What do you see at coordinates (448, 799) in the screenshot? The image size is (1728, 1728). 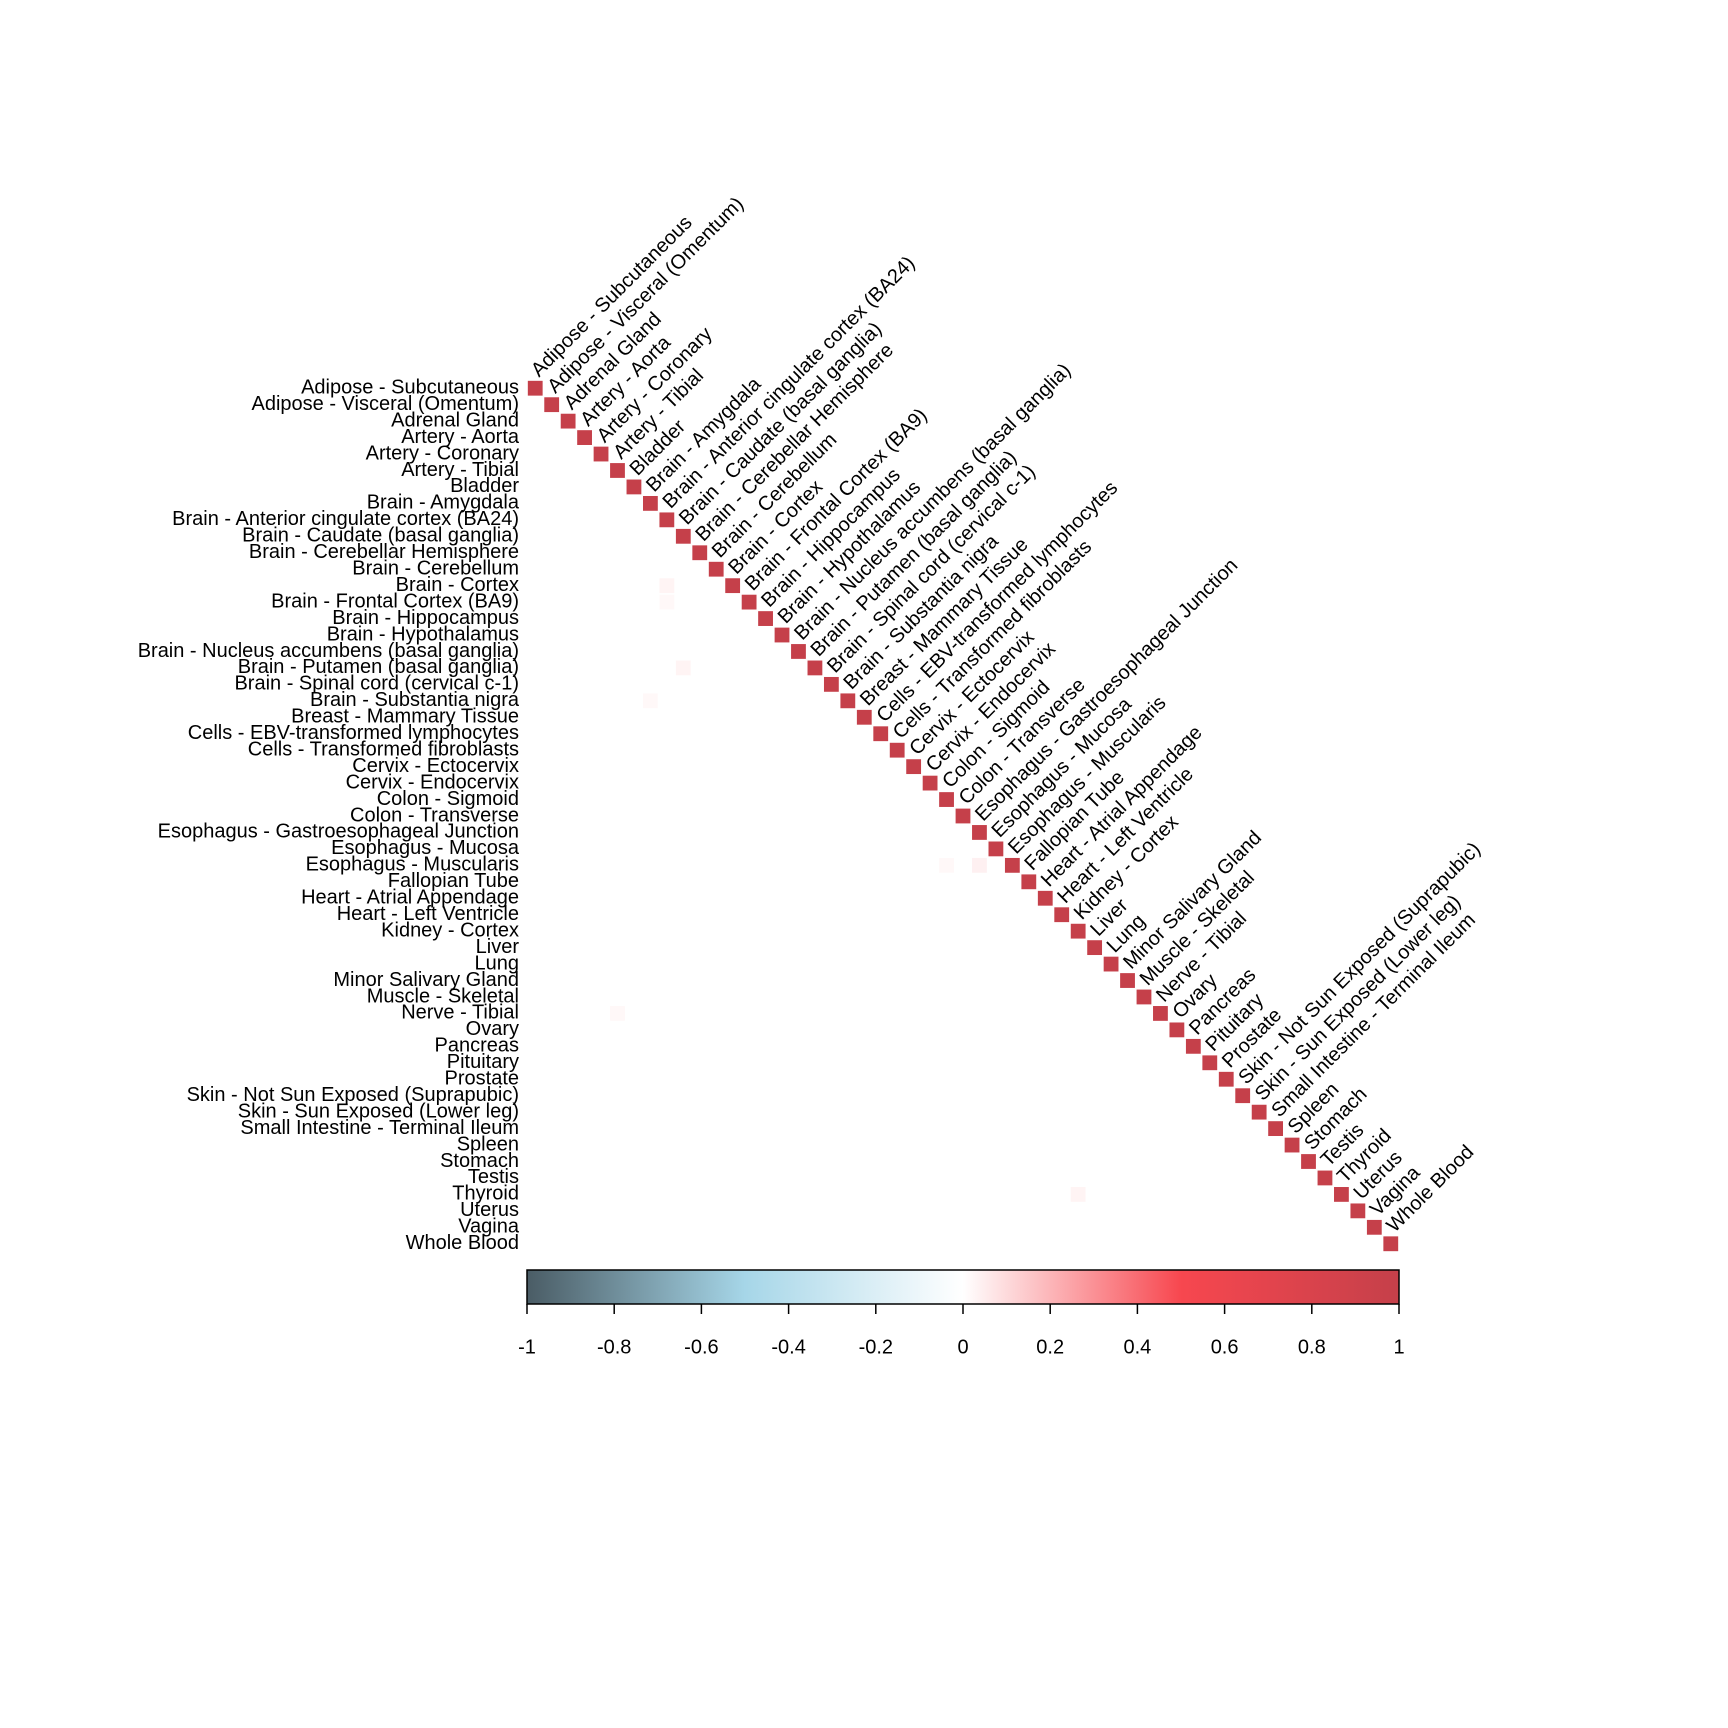 I see `row-label: Colon - Sigmoid` at bounding box center [448, 799].